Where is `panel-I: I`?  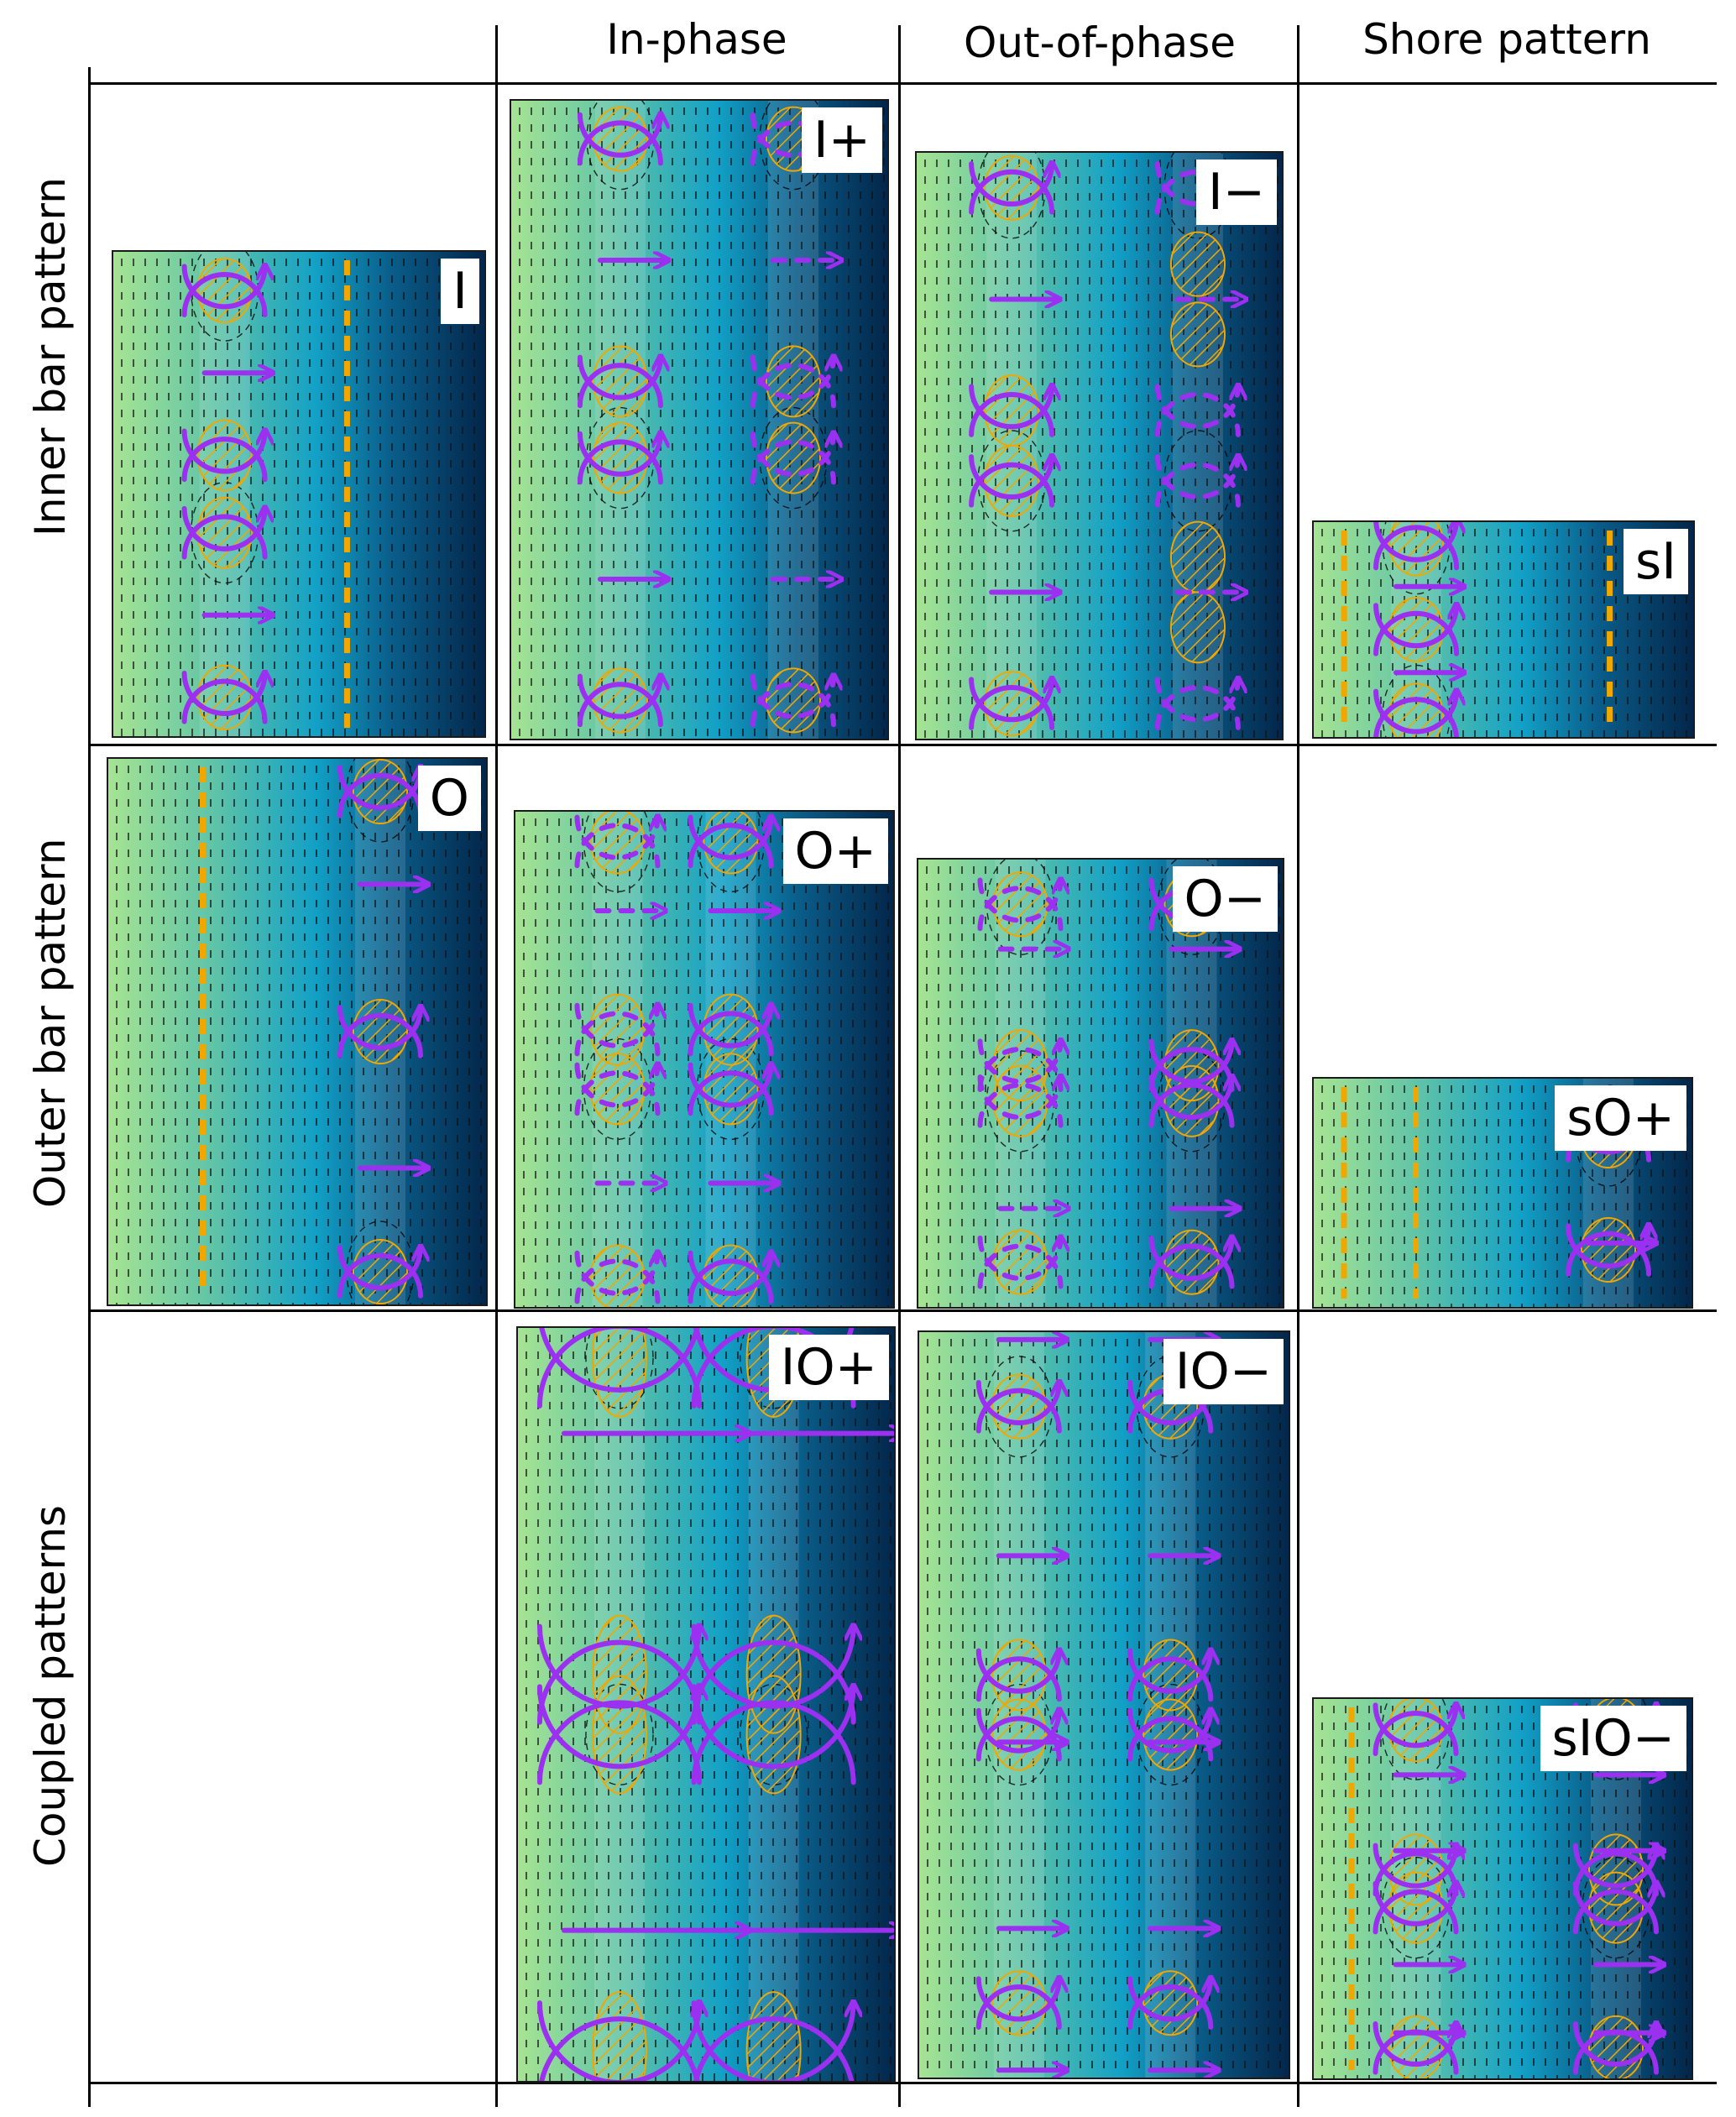 panel-I: I is located at coordinates (299, 494).